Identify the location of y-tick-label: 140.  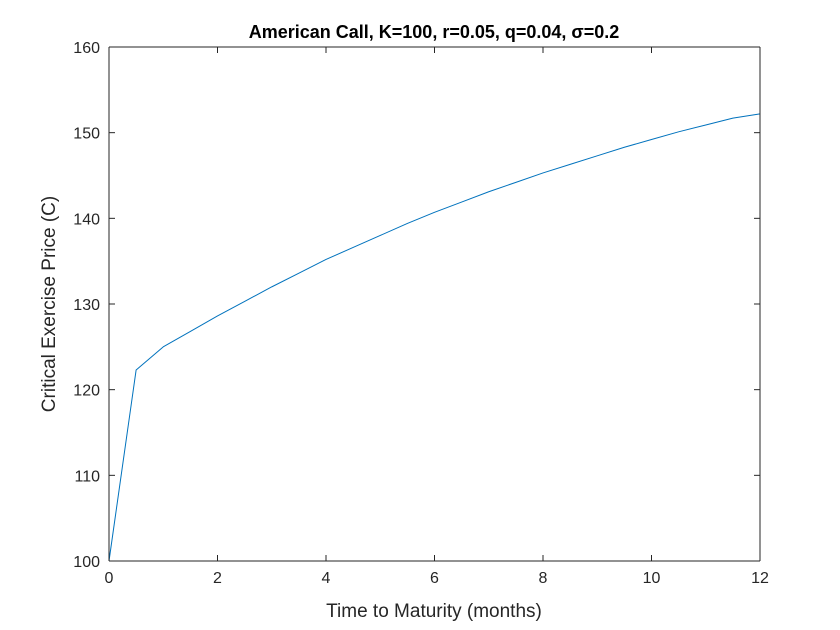
(86, 219).